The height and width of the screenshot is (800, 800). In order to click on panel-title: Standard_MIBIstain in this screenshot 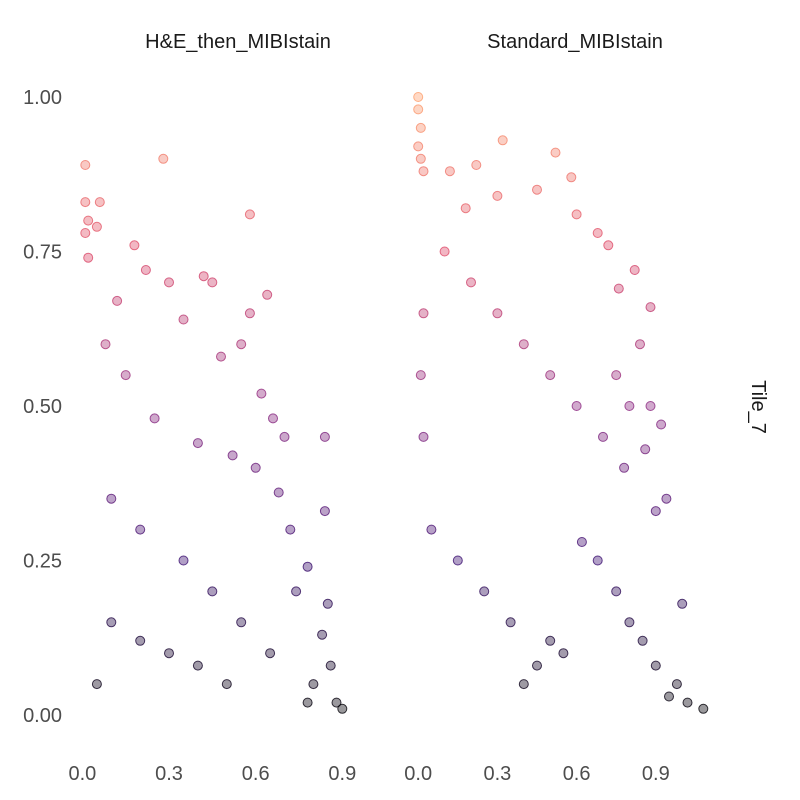, I will do `click(575, 42)`.